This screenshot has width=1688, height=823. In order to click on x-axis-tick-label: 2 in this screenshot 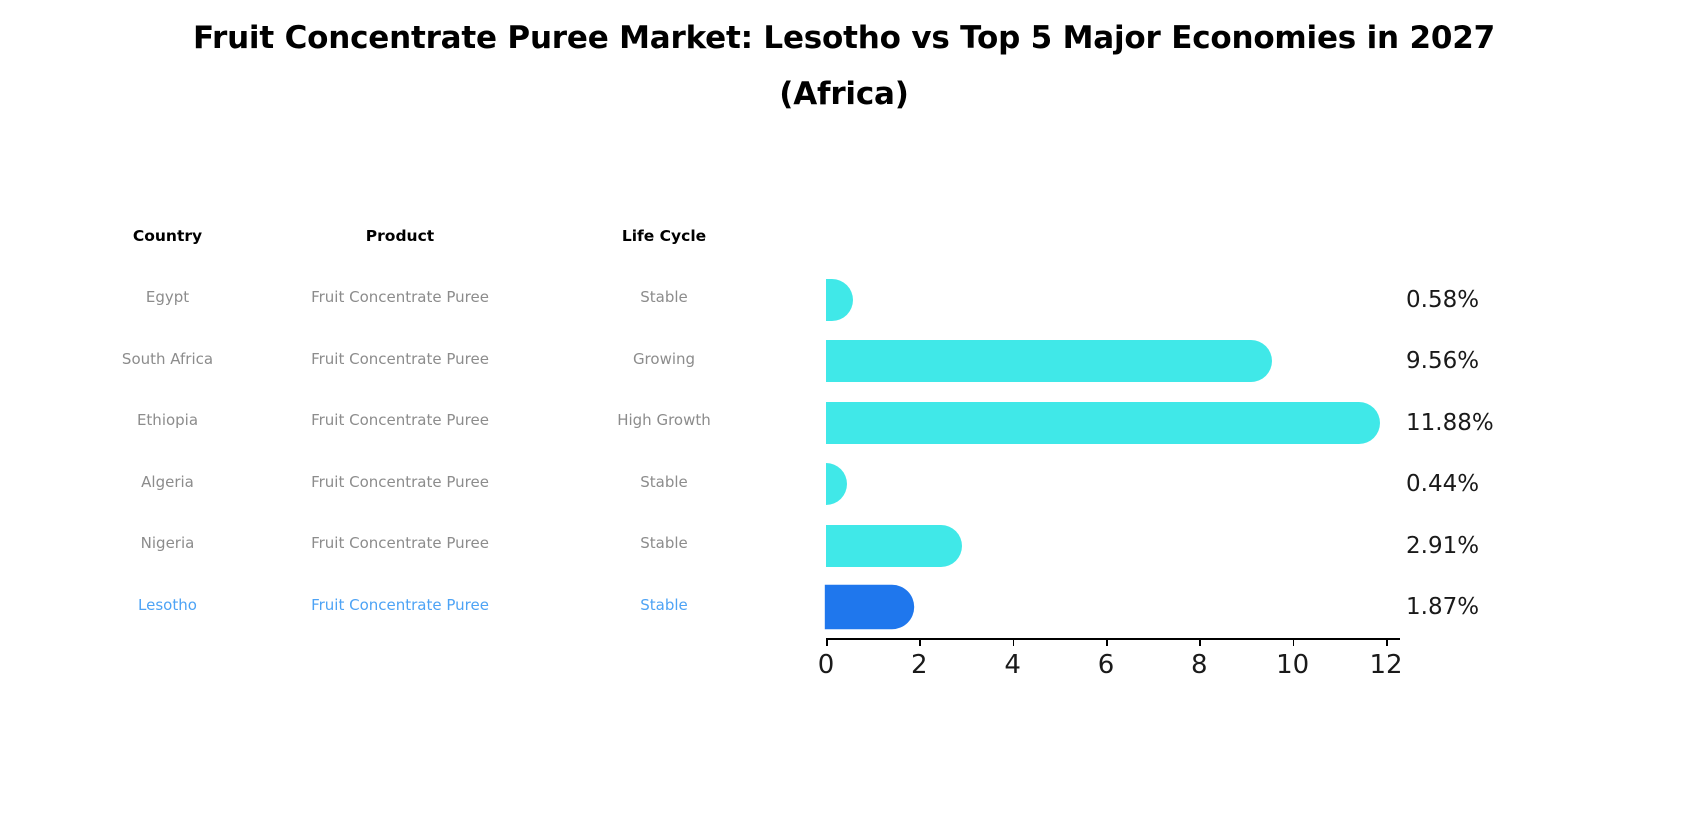, I will do `click(919, 665)`.